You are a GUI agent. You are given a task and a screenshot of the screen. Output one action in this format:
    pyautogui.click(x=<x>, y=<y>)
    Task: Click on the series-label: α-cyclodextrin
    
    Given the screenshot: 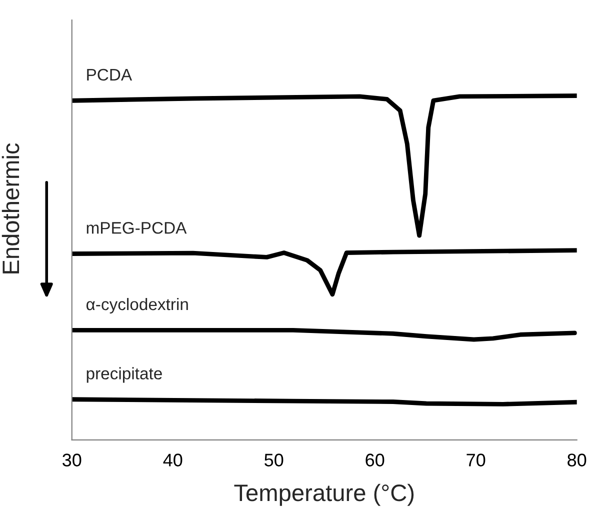 What is the action you would take?
    pyautogui.click(x=137, y=306)
    